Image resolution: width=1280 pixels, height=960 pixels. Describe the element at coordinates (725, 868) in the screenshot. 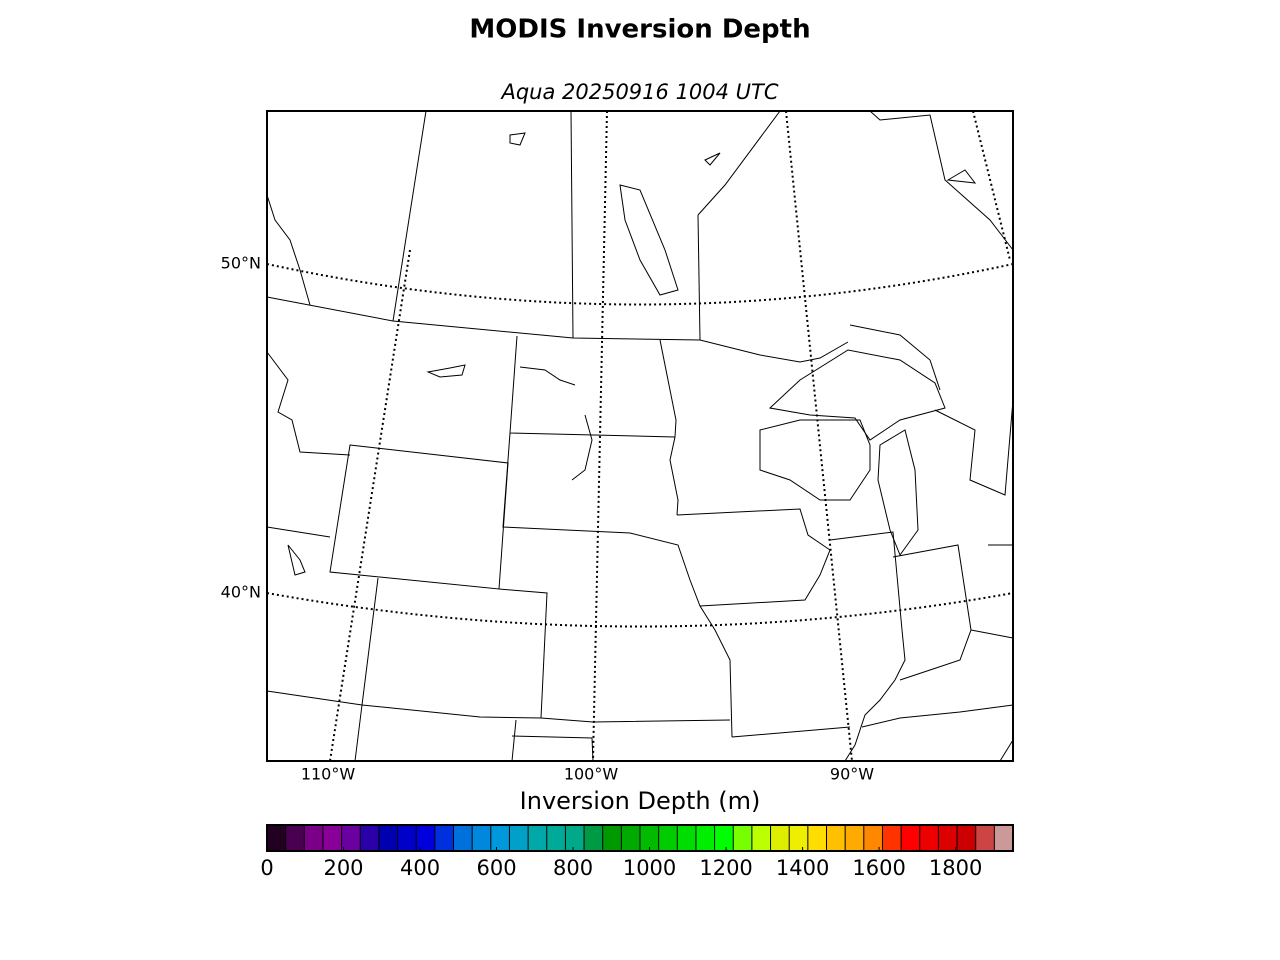

I see `colorbar-tick-label: 1200` at that location.